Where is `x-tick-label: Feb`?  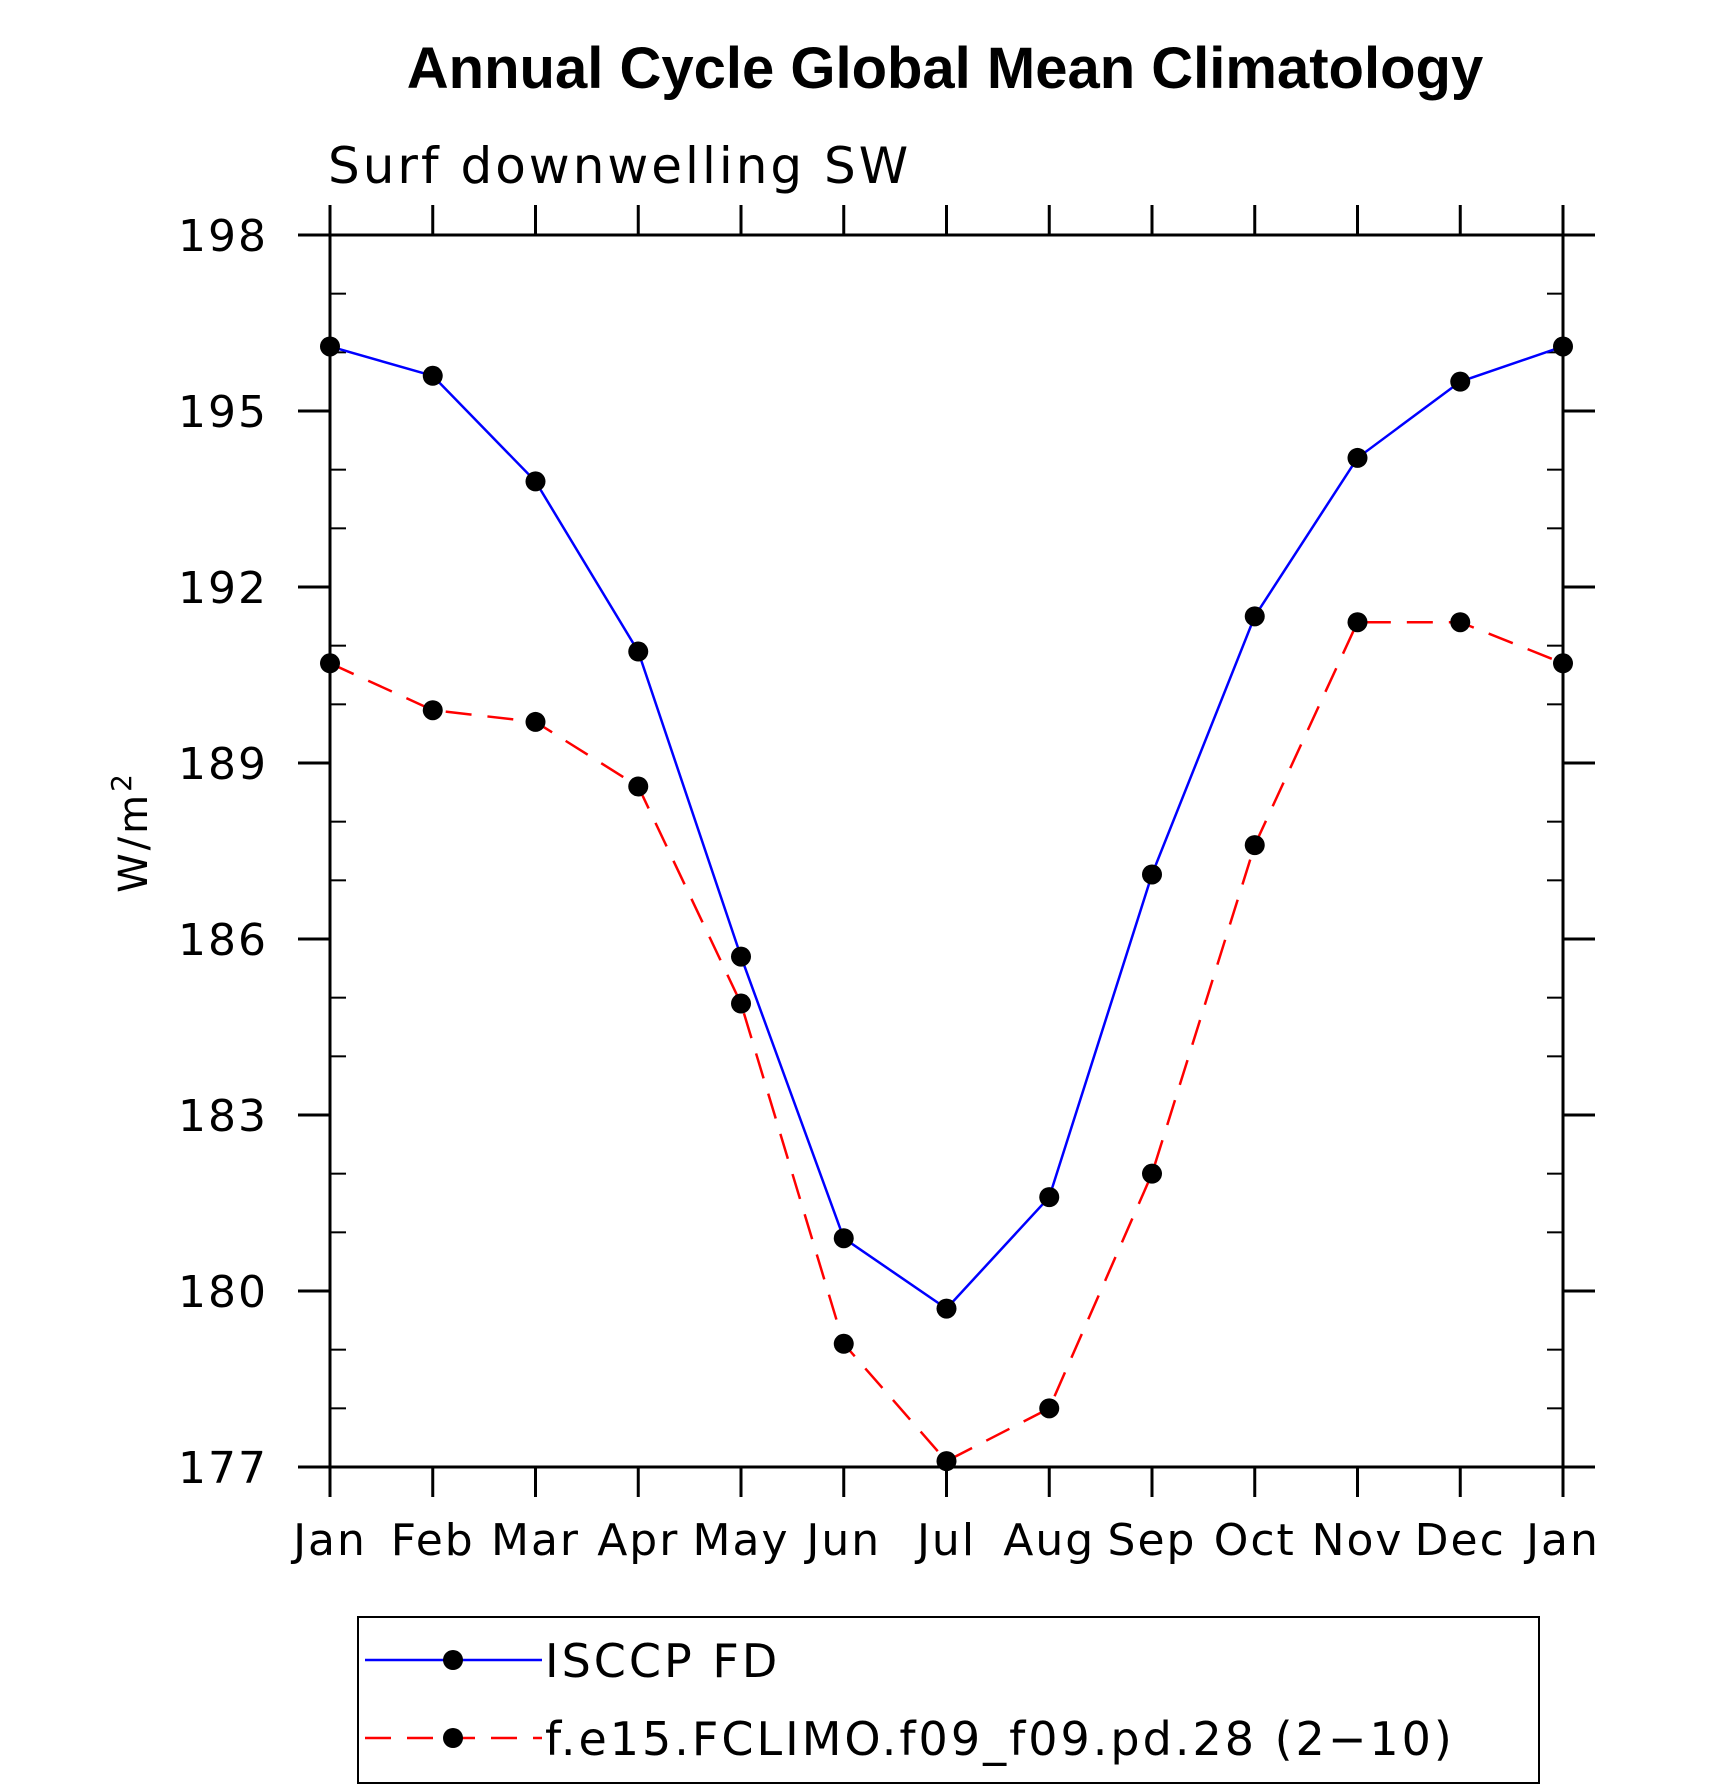 x-tick-label: Feb is located at coordinates (433, 1540).